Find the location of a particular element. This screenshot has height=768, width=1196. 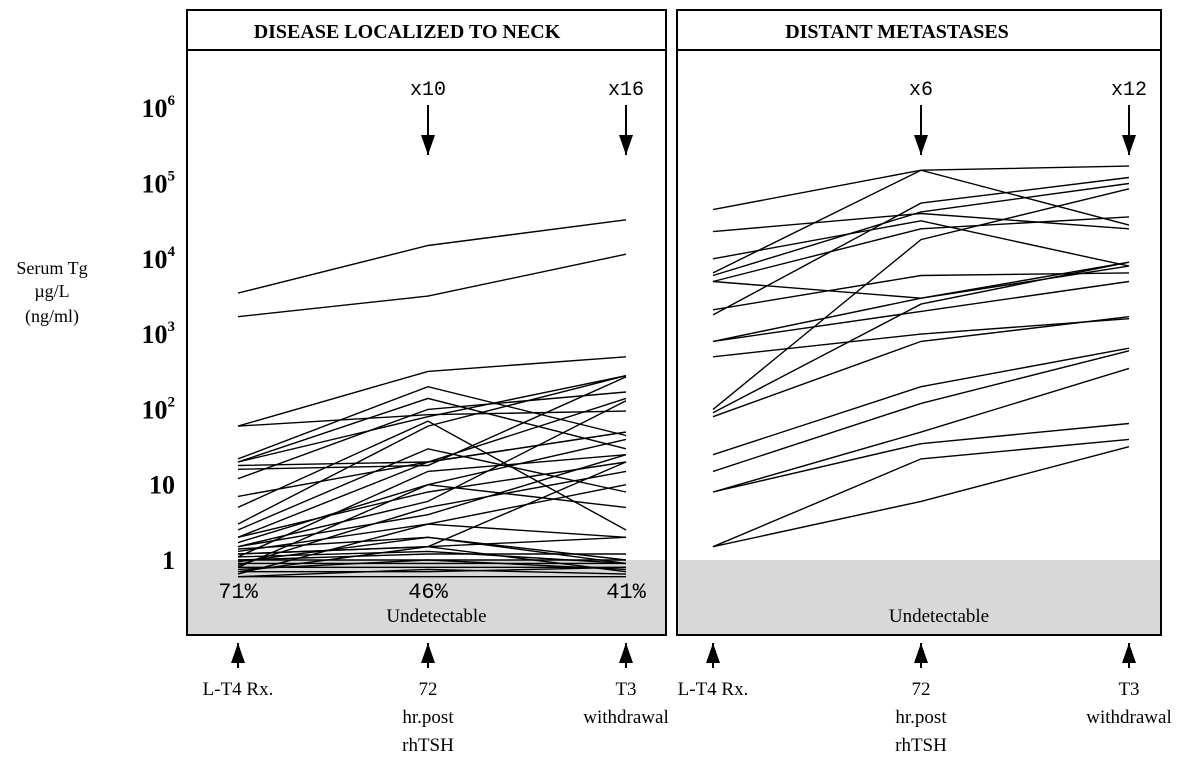

y-tick-label: 10 is located at coordinates (162, 485).